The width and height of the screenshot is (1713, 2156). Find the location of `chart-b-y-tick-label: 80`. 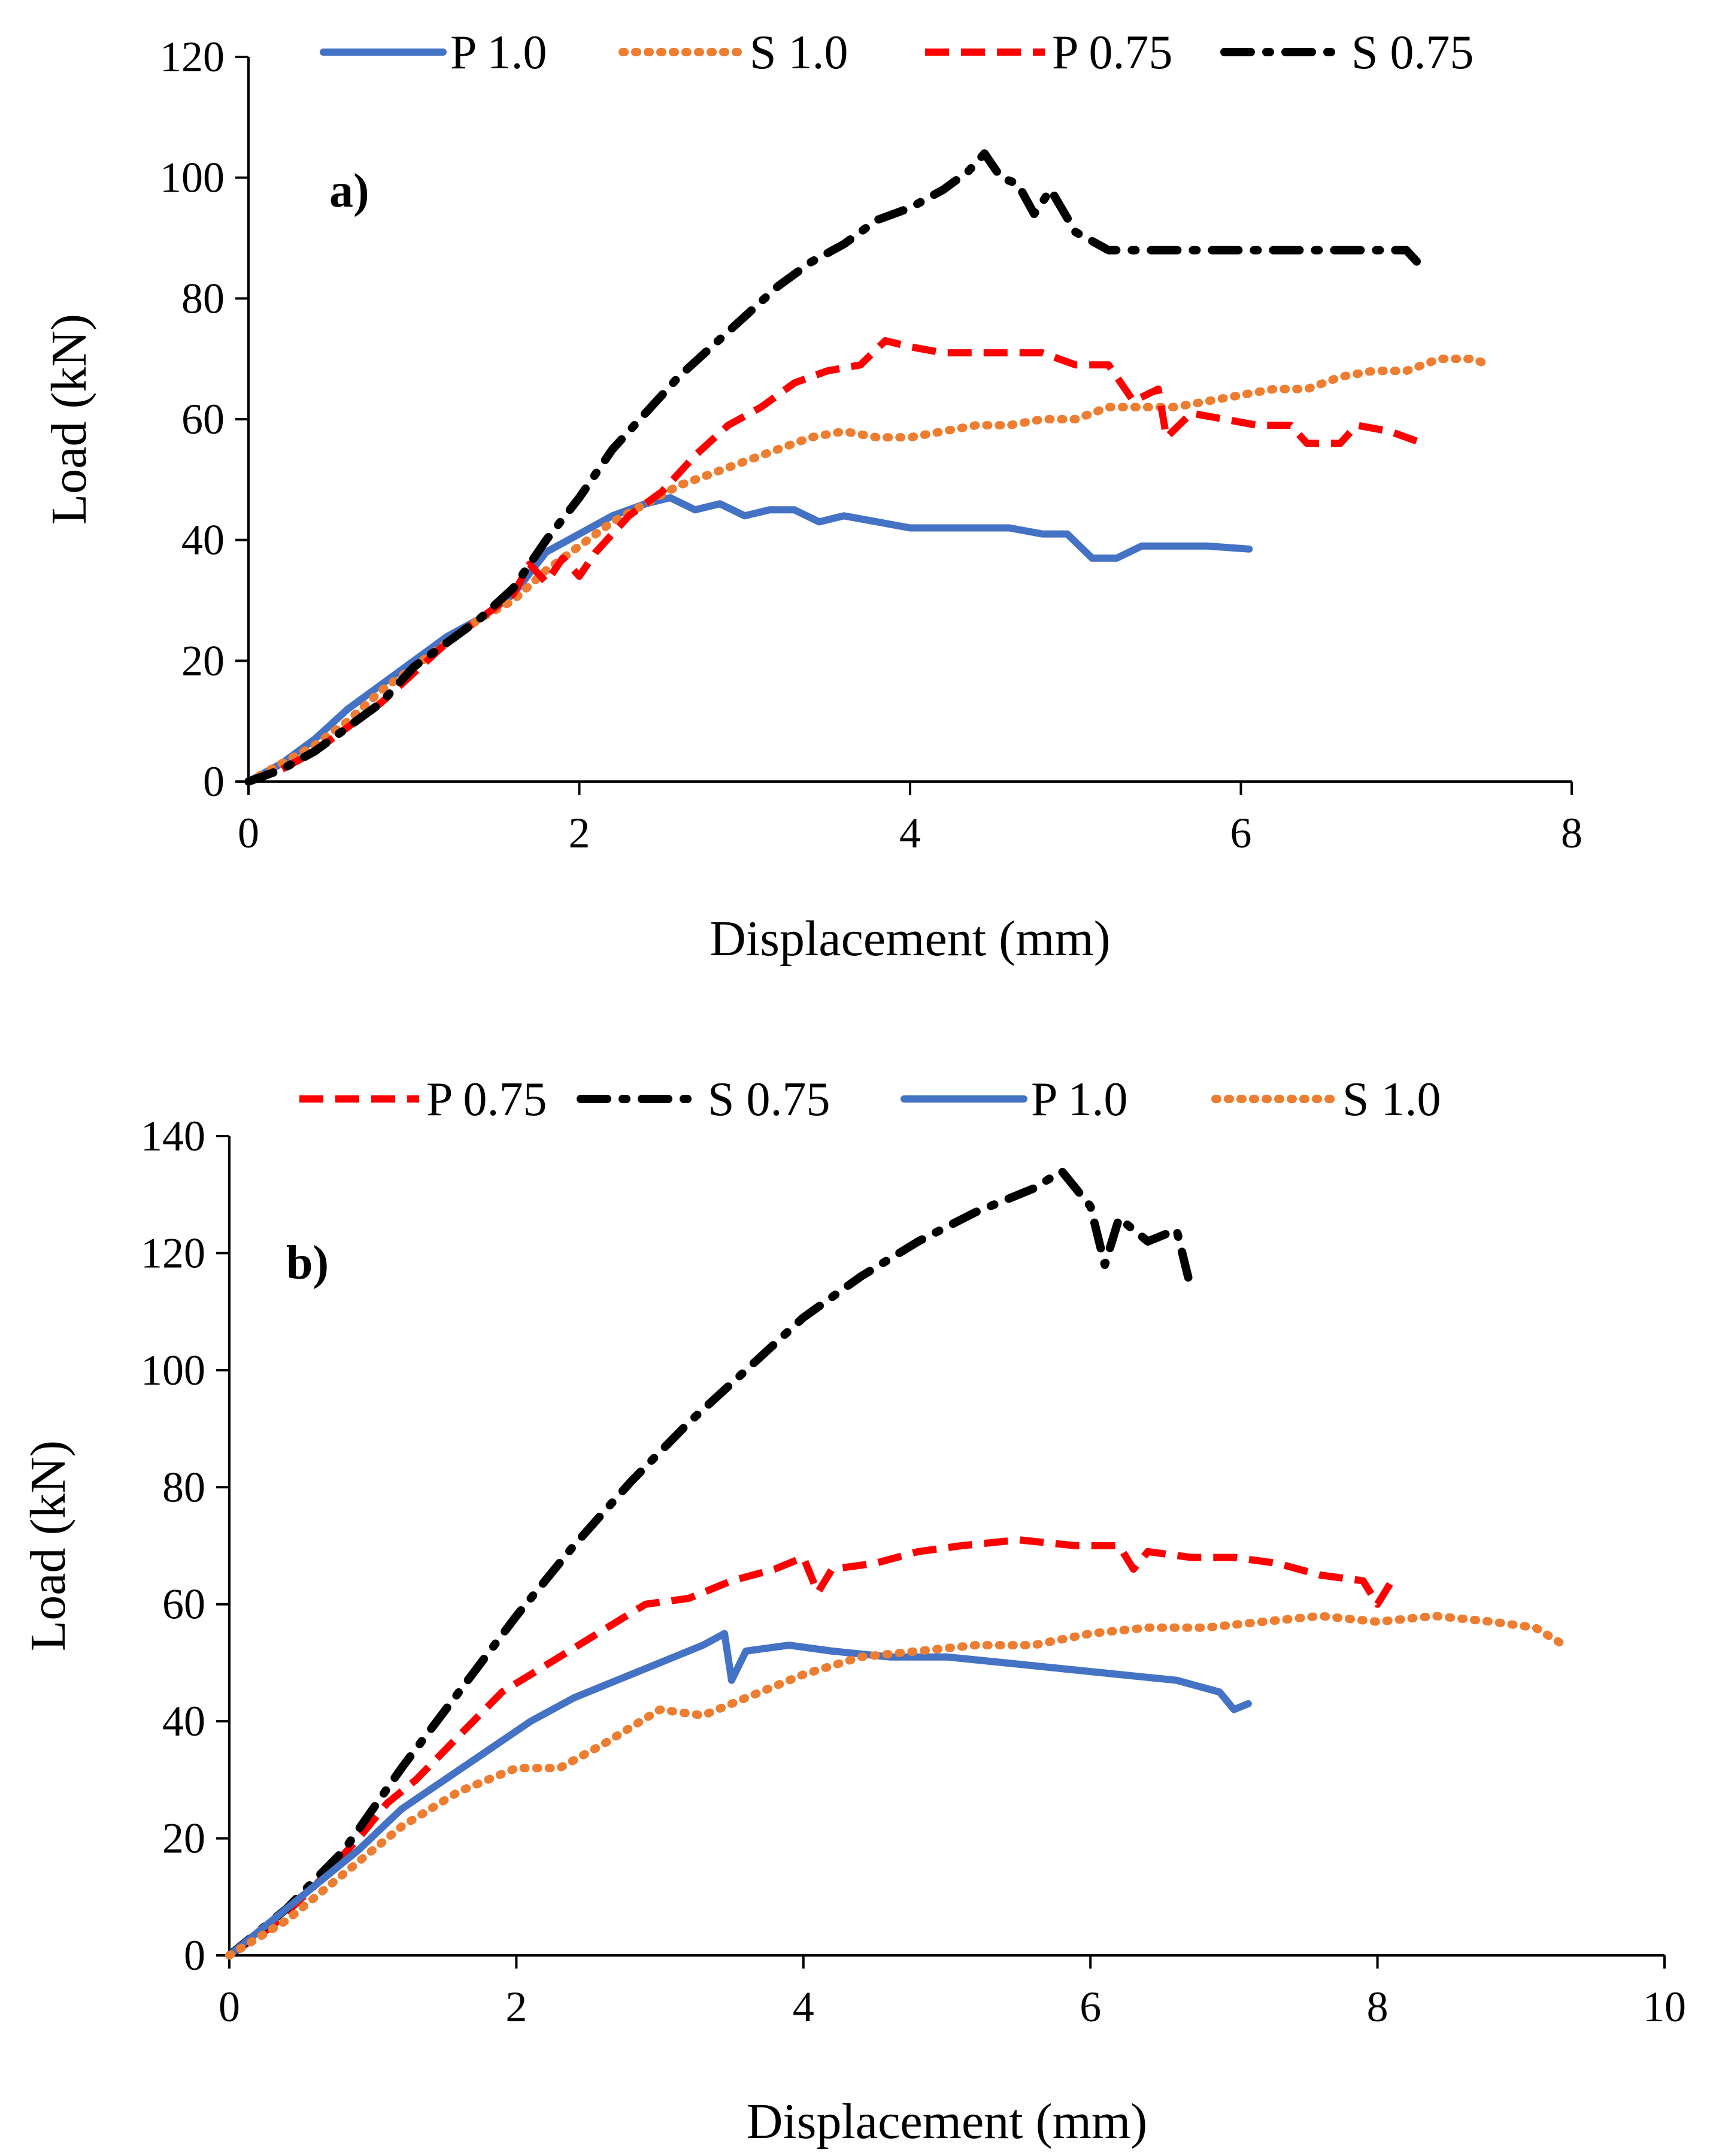

chart-b-y-tick-label: 80 is located at coordinates (183, 1487).